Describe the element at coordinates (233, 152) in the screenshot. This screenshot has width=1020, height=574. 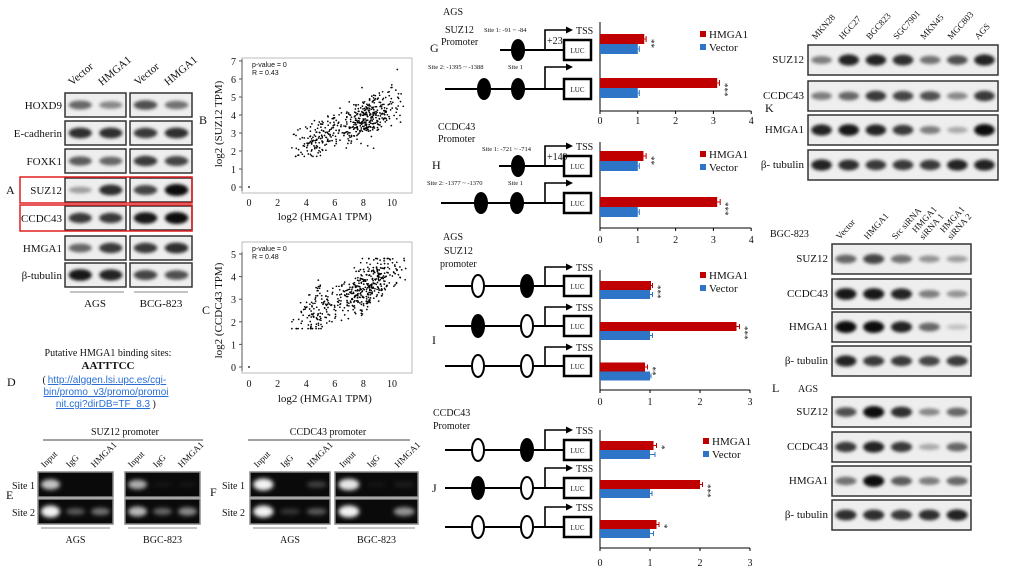
I see `y-tick-label: 2` at that location.